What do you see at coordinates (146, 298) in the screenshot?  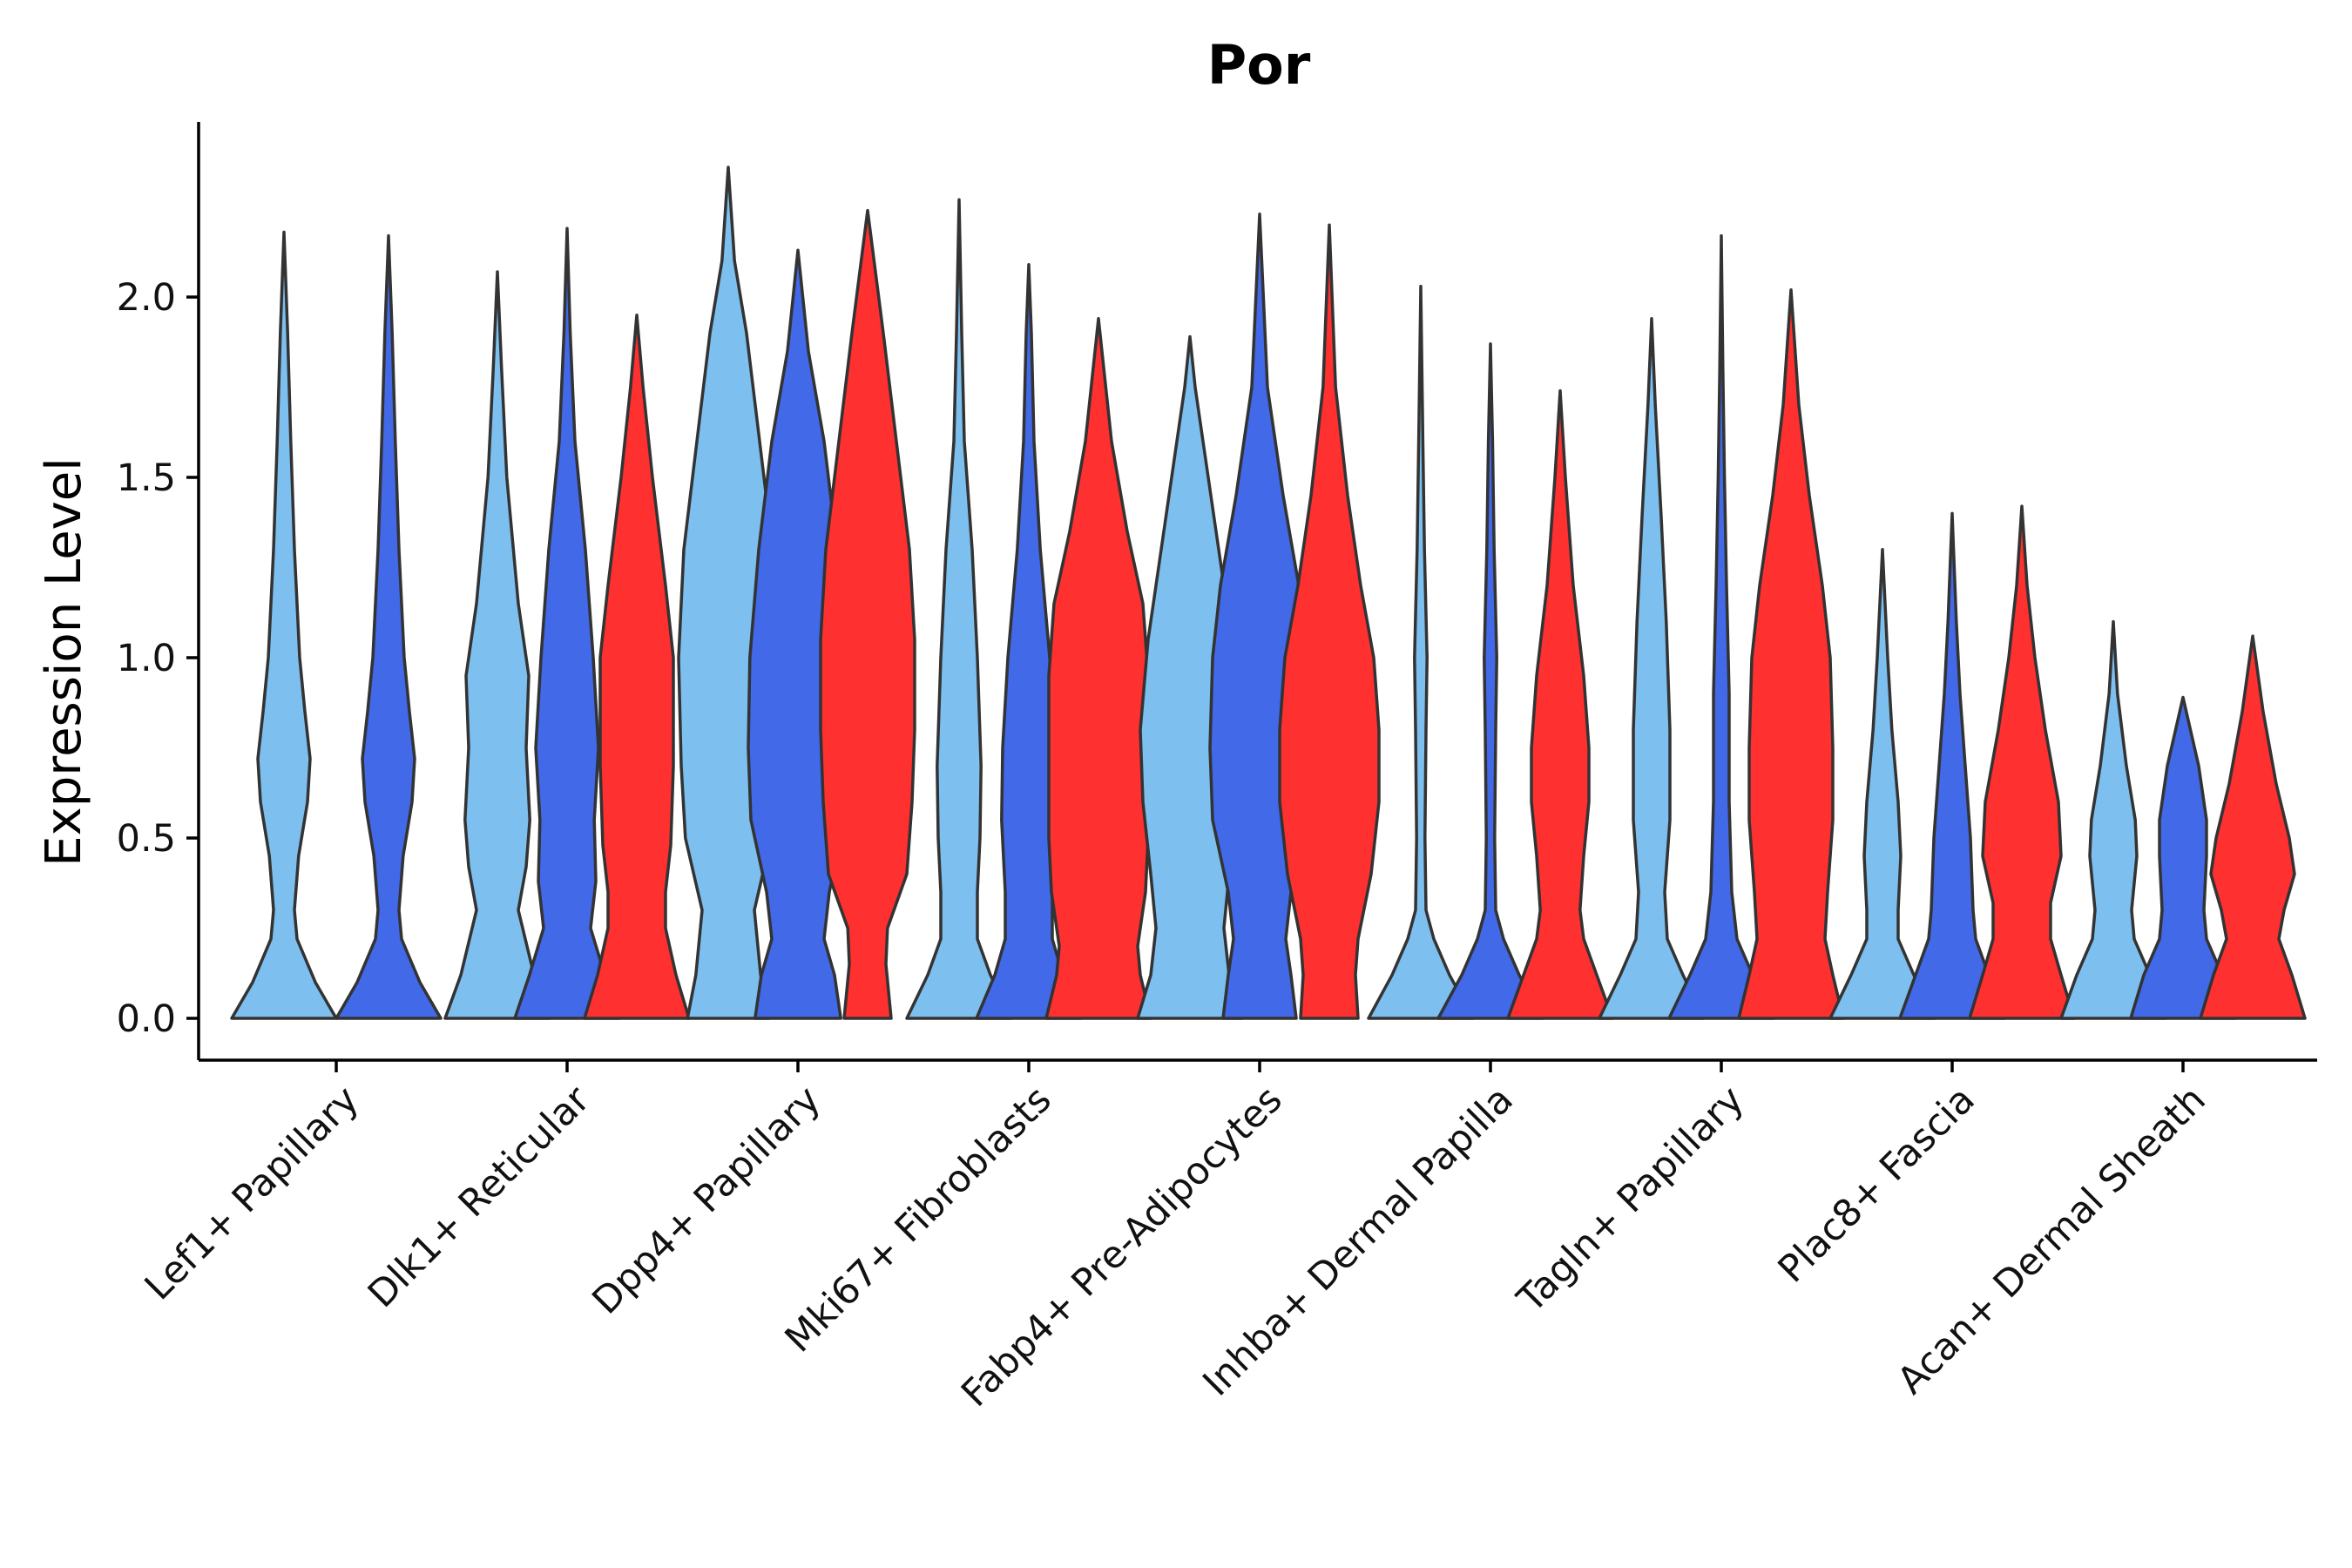 I see `y-tick-label: 2.0` at bounding box center [146, 298].